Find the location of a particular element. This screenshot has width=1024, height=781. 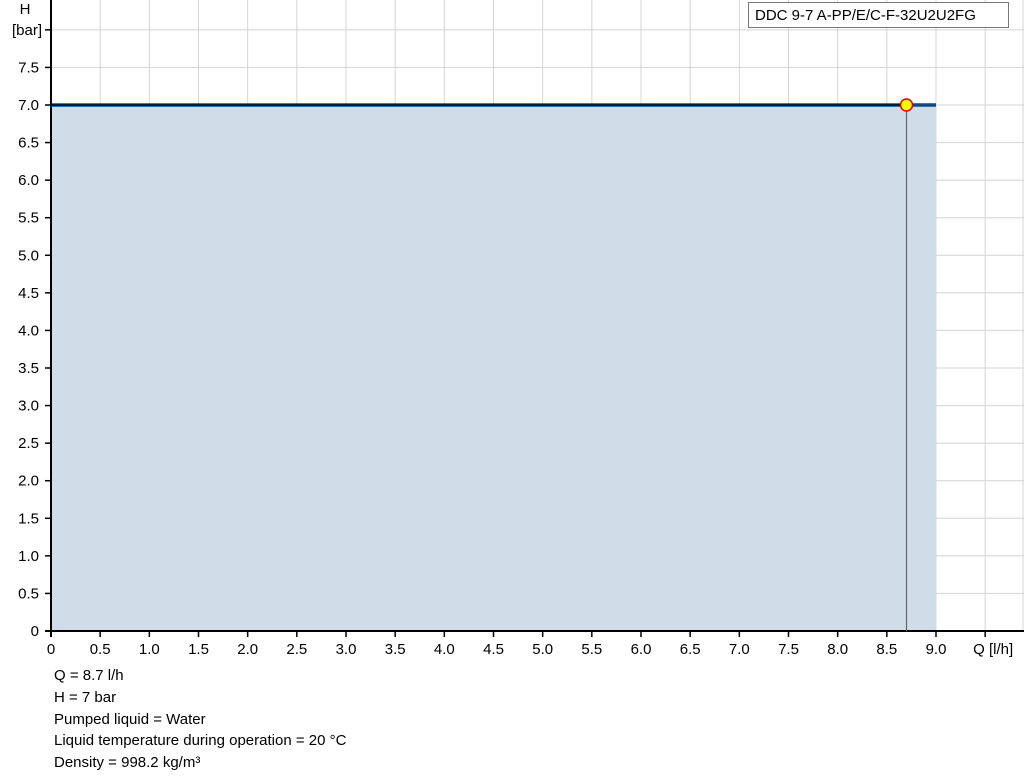

y-tick-label: 0.5 is located at coordinates (28, 593).